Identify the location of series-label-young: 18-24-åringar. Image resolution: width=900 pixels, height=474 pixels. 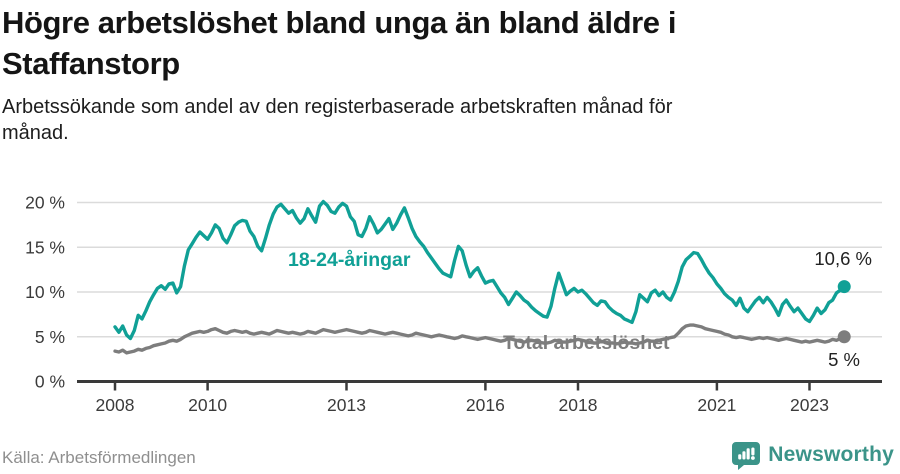
(349, 259).